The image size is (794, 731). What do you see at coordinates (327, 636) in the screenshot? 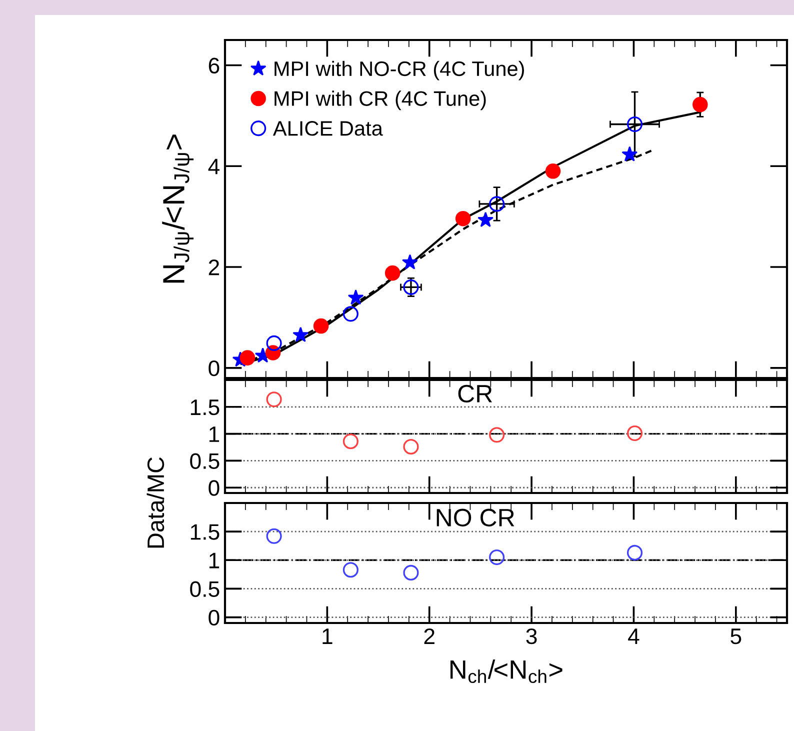
I see `x-tick-label: 1` at bounding box center [327, 636].